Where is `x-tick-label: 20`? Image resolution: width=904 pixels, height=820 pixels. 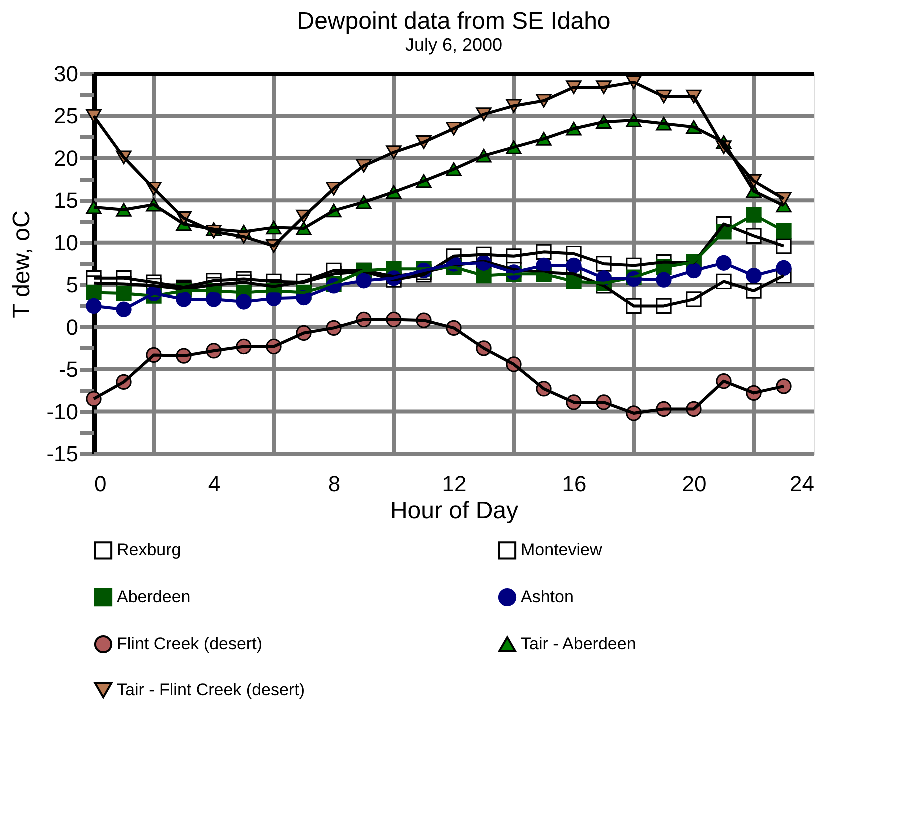
x-tick-label: 20 is located at coordinates (694, 484).